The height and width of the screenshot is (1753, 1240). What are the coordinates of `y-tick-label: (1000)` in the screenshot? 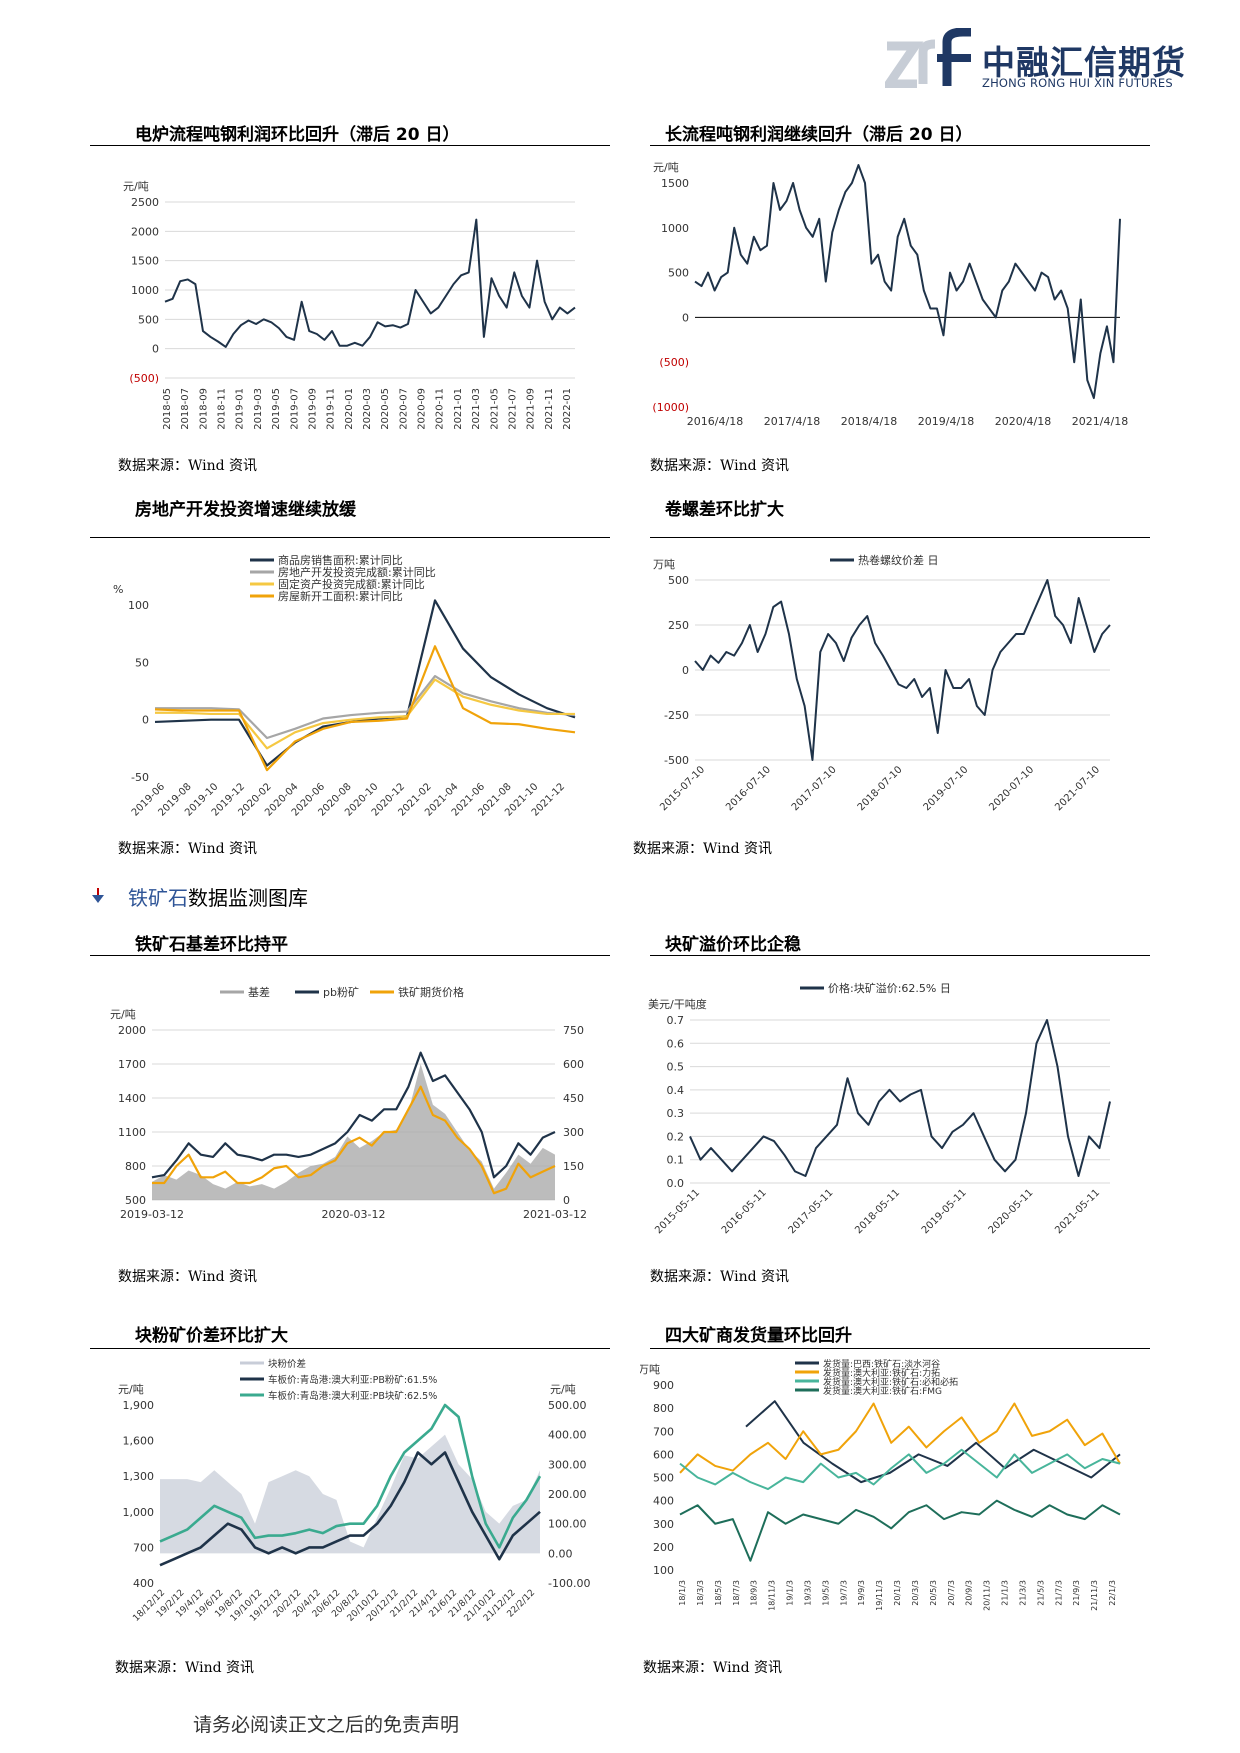 It's located at (670, 407).